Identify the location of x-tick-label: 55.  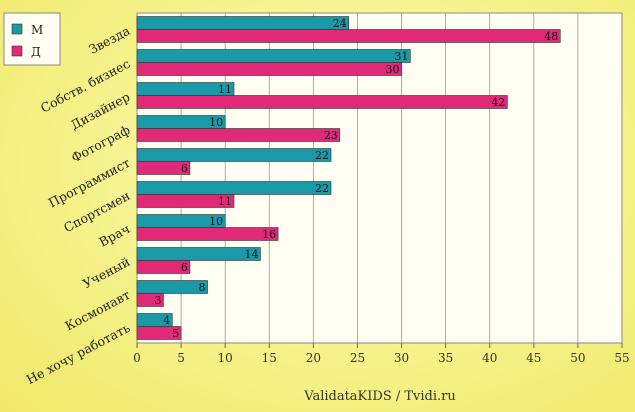
(621, 358).